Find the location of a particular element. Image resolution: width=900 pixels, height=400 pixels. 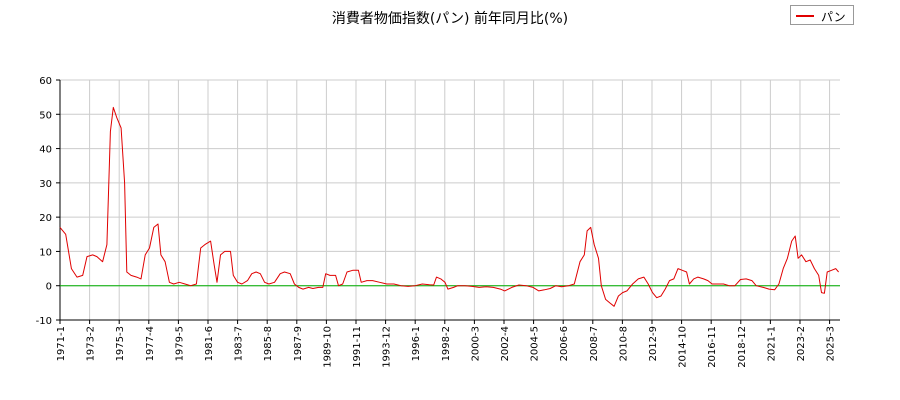

x-tick-label: 1996-1 is located at coordinates (416, 343).